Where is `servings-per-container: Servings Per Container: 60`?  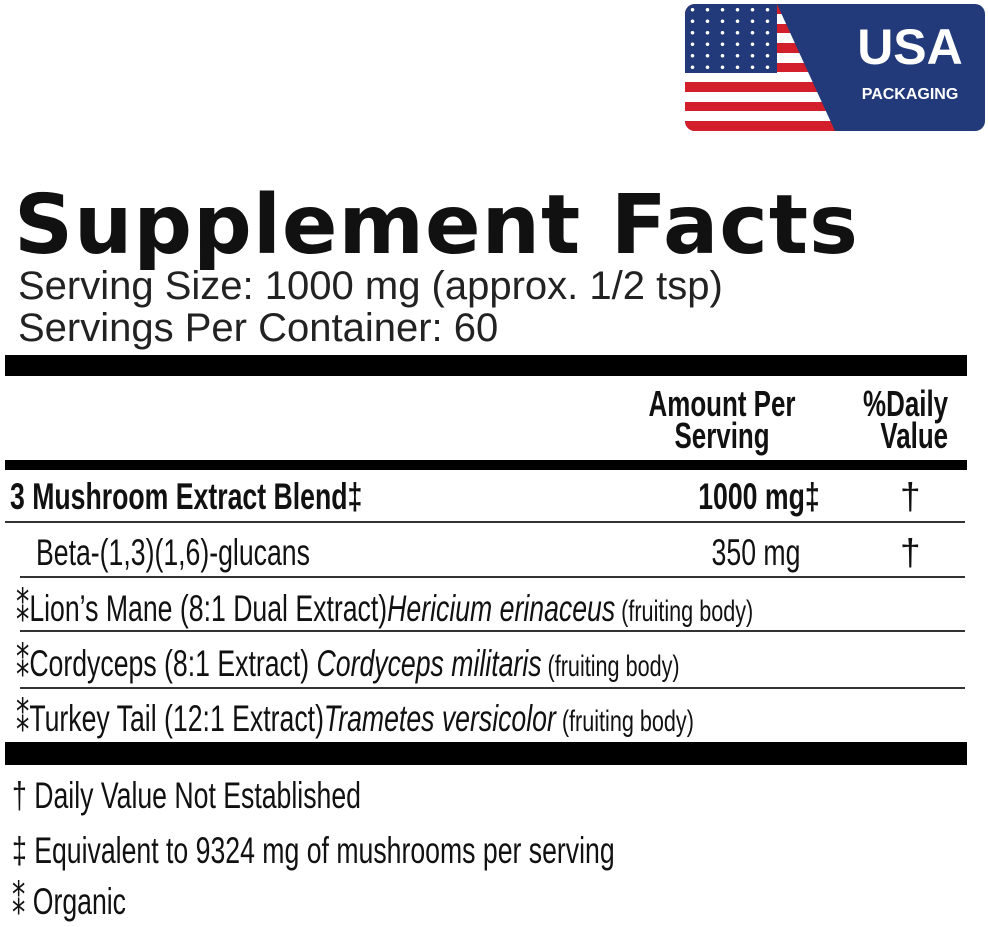
servings-per-container: Servings Per Container: 60 is located at coordinates (258, 328).